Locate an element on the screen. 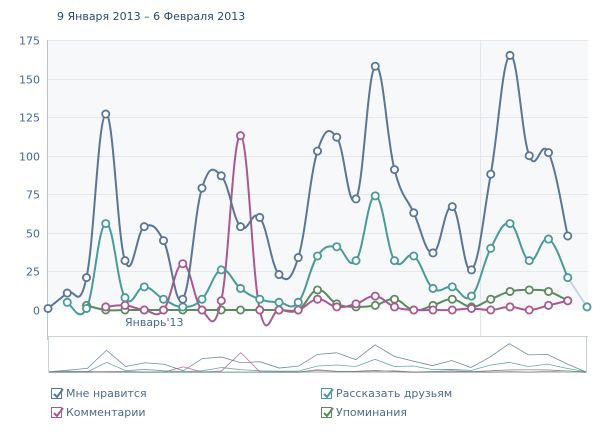 The image size is (608, 447). legend-item-comments: Комментарии is located at coordinates (98, 412).